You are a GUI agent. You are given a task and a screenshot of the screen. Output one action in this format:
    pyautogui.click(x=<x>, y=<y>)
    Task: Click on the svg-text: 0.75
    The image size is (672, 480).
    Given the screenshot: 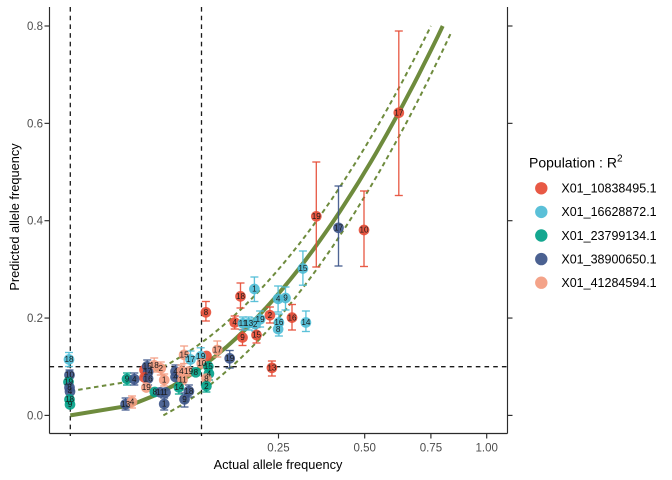 What is the action you would take?
    pyautogui.click(x=431, y=449)
    